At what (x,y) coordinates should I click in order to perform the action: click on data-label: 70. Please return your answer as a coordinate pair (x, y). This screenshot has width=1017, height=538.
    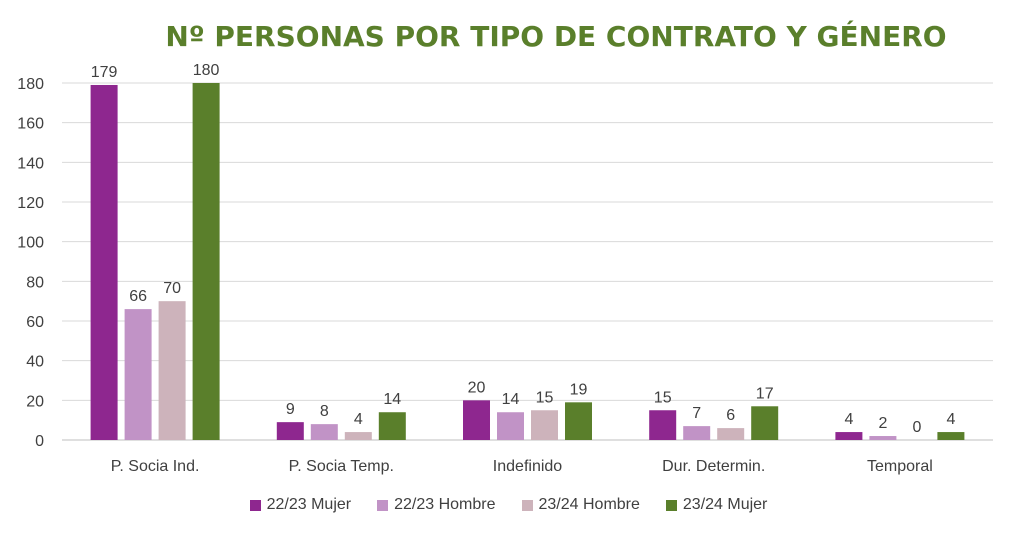
    Looking at the image, I should click on (172, 288).